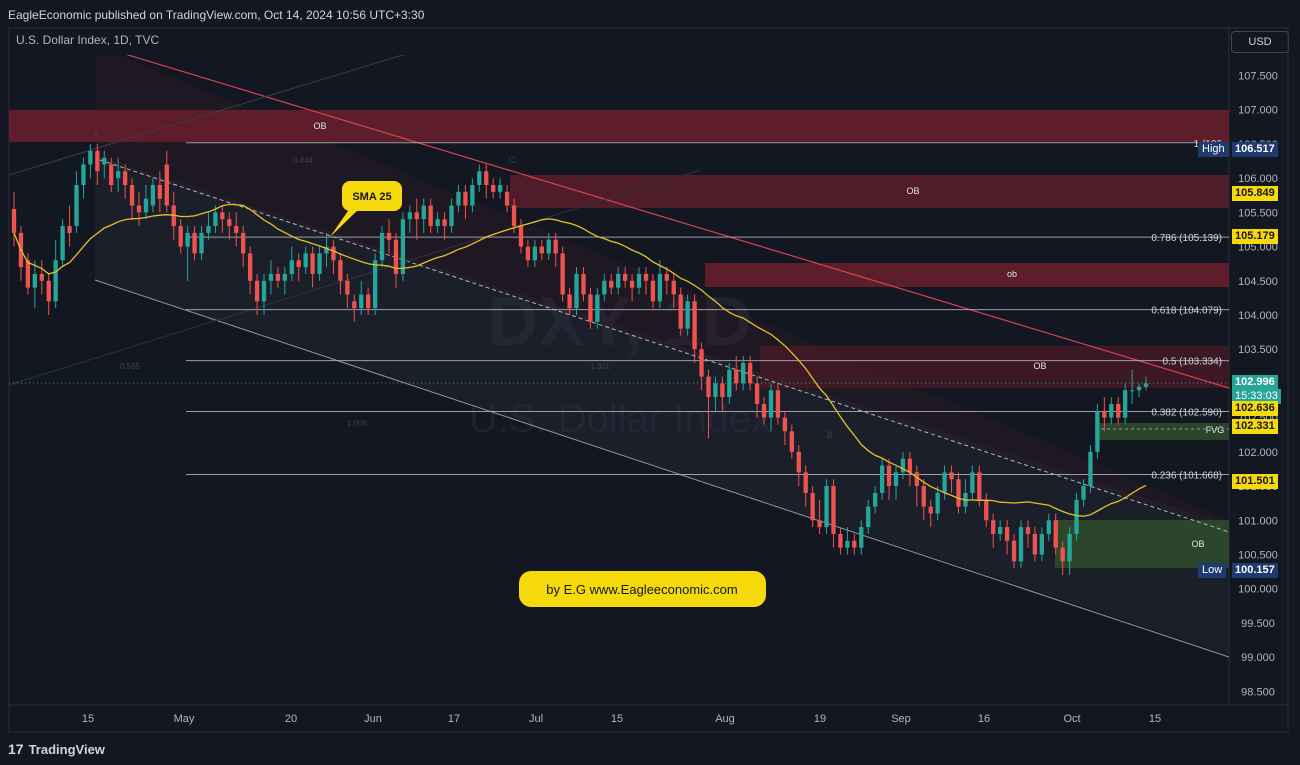 The height and width of the screenshot is (765, 1300). I want to click on fvg-zone, so click(1162, 431).